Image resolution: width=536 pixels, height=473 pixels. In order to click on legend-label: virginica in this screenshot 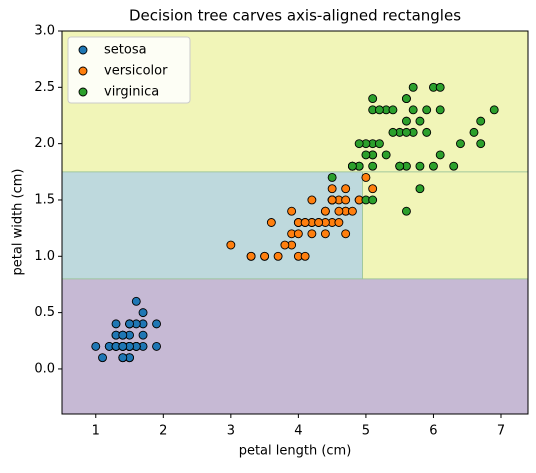, I will do `click(131, 92)`.